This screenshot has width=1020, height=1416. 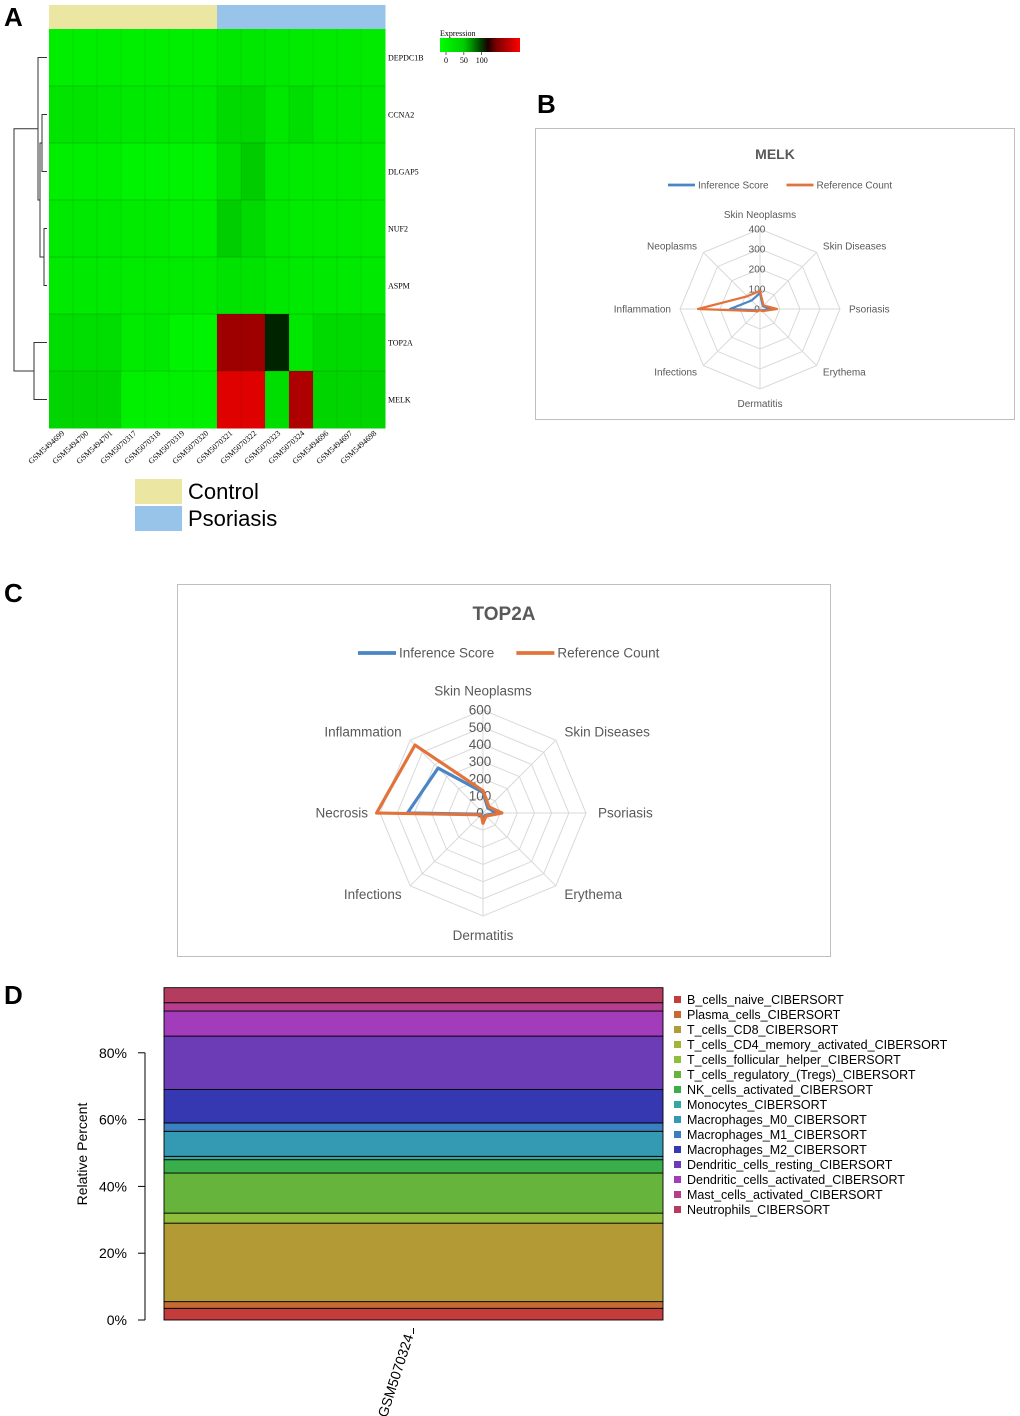 I want to click on row-label-ccna2: CCNA2, so click(x=401, y=115).